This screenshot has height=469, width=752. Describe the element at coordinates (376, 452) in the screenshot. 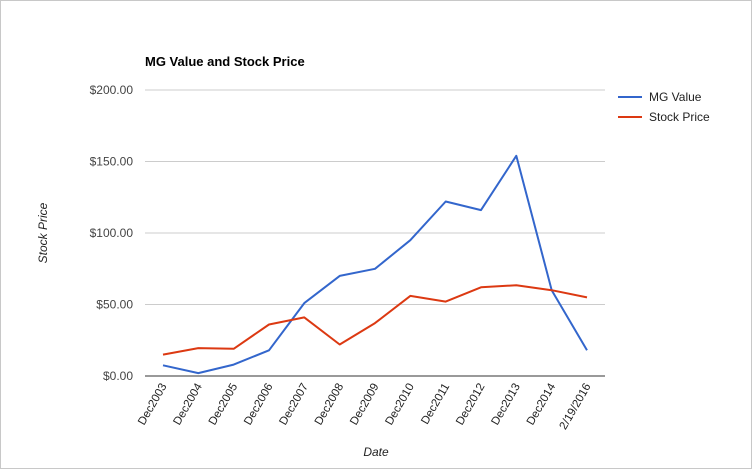

I see `x-axis-title: Date` at that location.